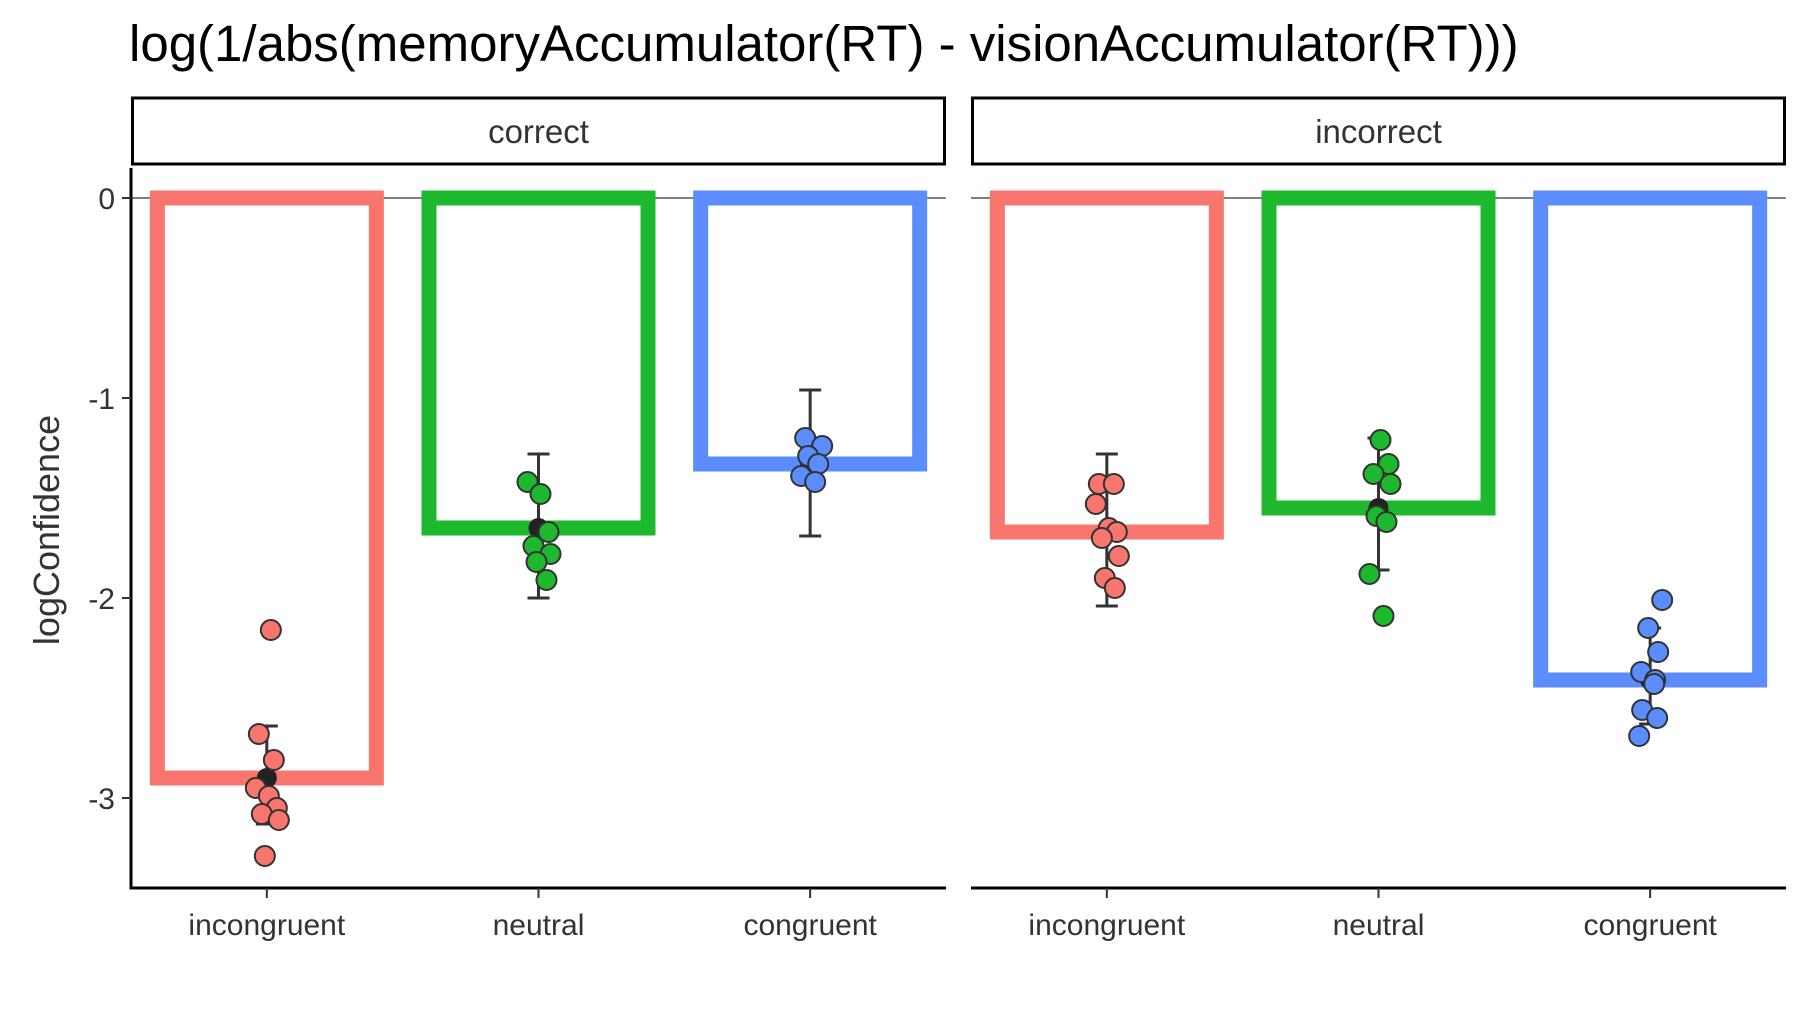 The image size is (1800, 1016). Describe the element at coordinates (1650, 439) in the screenshot. I see `bar-congruent` at that location.